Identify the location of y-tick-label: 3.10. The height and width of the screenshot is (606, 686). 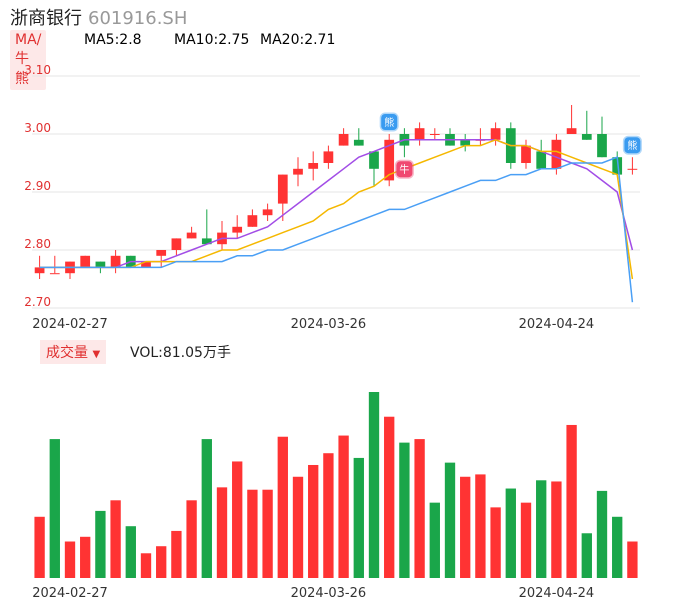
(37, 70).